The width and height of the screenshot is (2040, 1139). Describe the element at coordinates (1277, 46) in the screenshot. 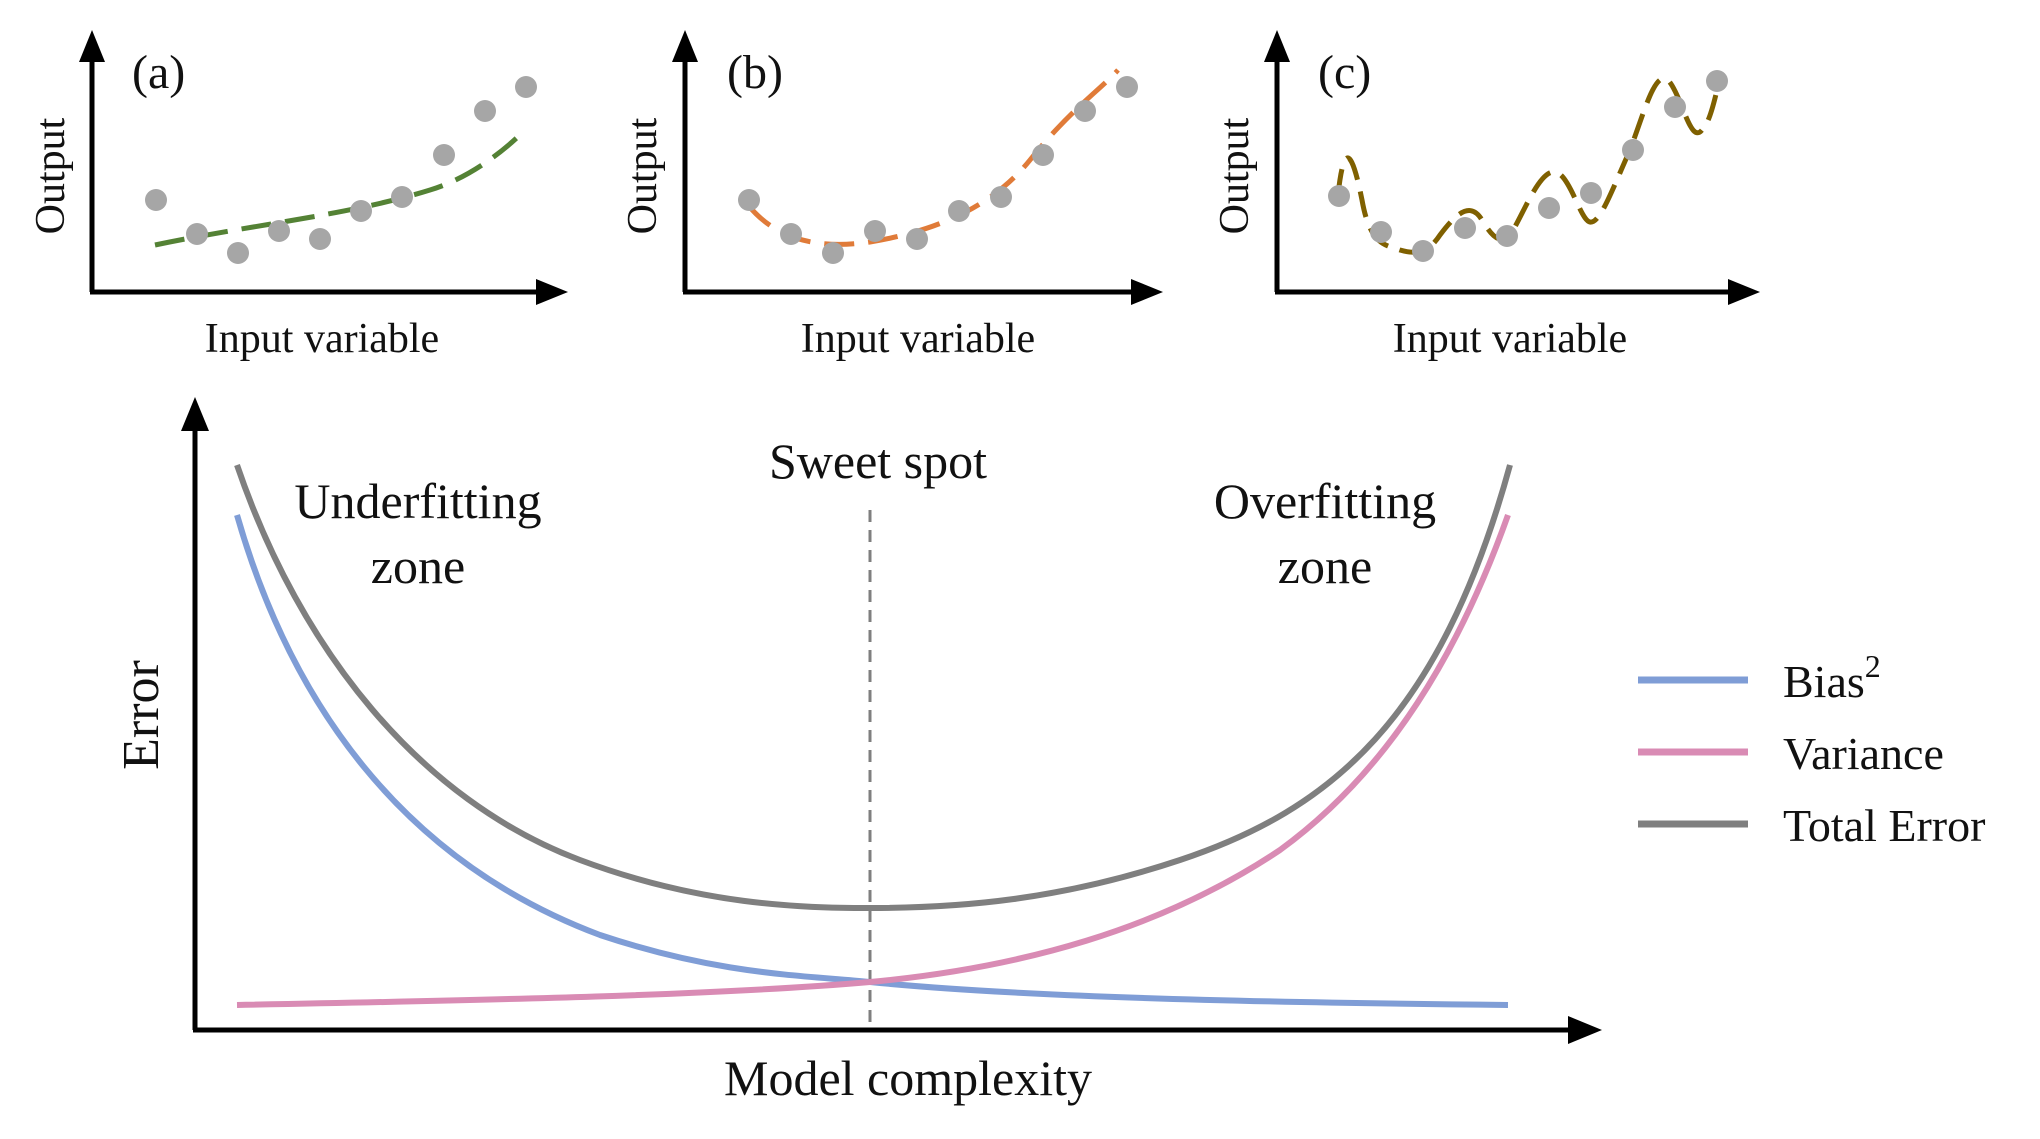

I see `panel-c-y-arrowhead` at that location.